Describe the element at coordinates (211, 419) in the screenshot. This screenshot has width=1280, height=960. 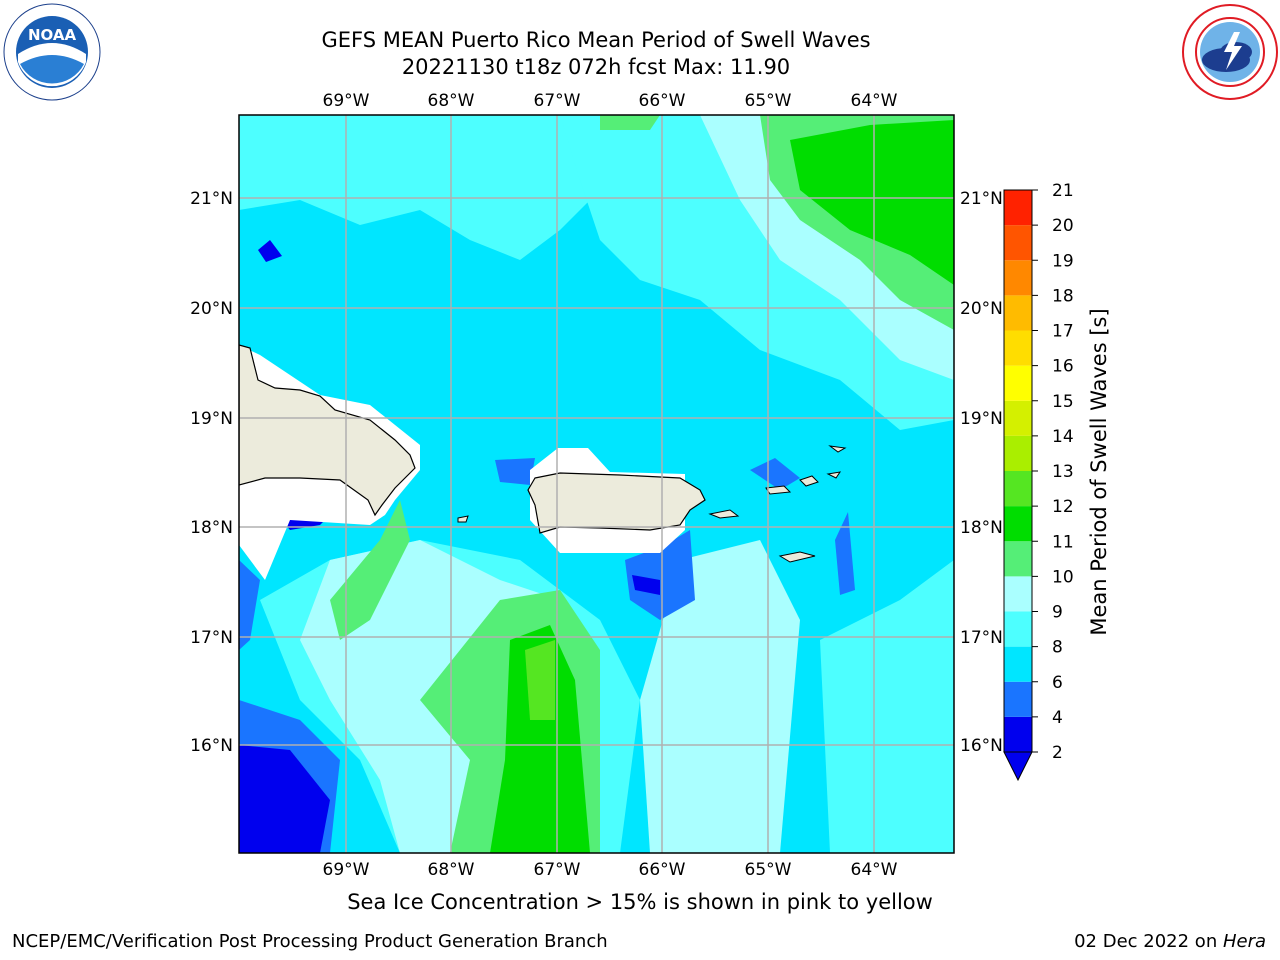
I see `lat-tick-label-left: 19°N` at that location.